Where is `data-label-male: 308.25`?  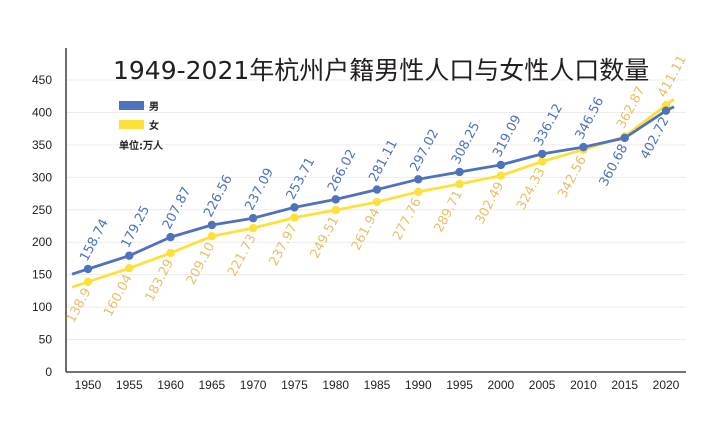 data-label-male: 308.25 is located at coordinates (466, 143).